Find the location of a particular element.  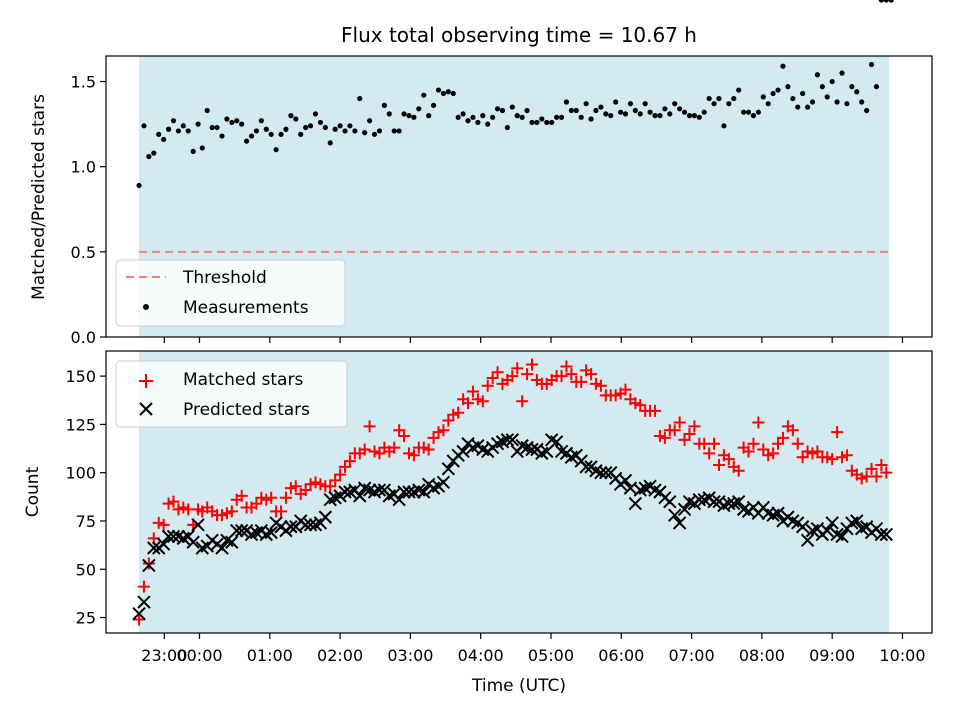

x-tick-label: 07:00 is located at coordinates (692, 655).